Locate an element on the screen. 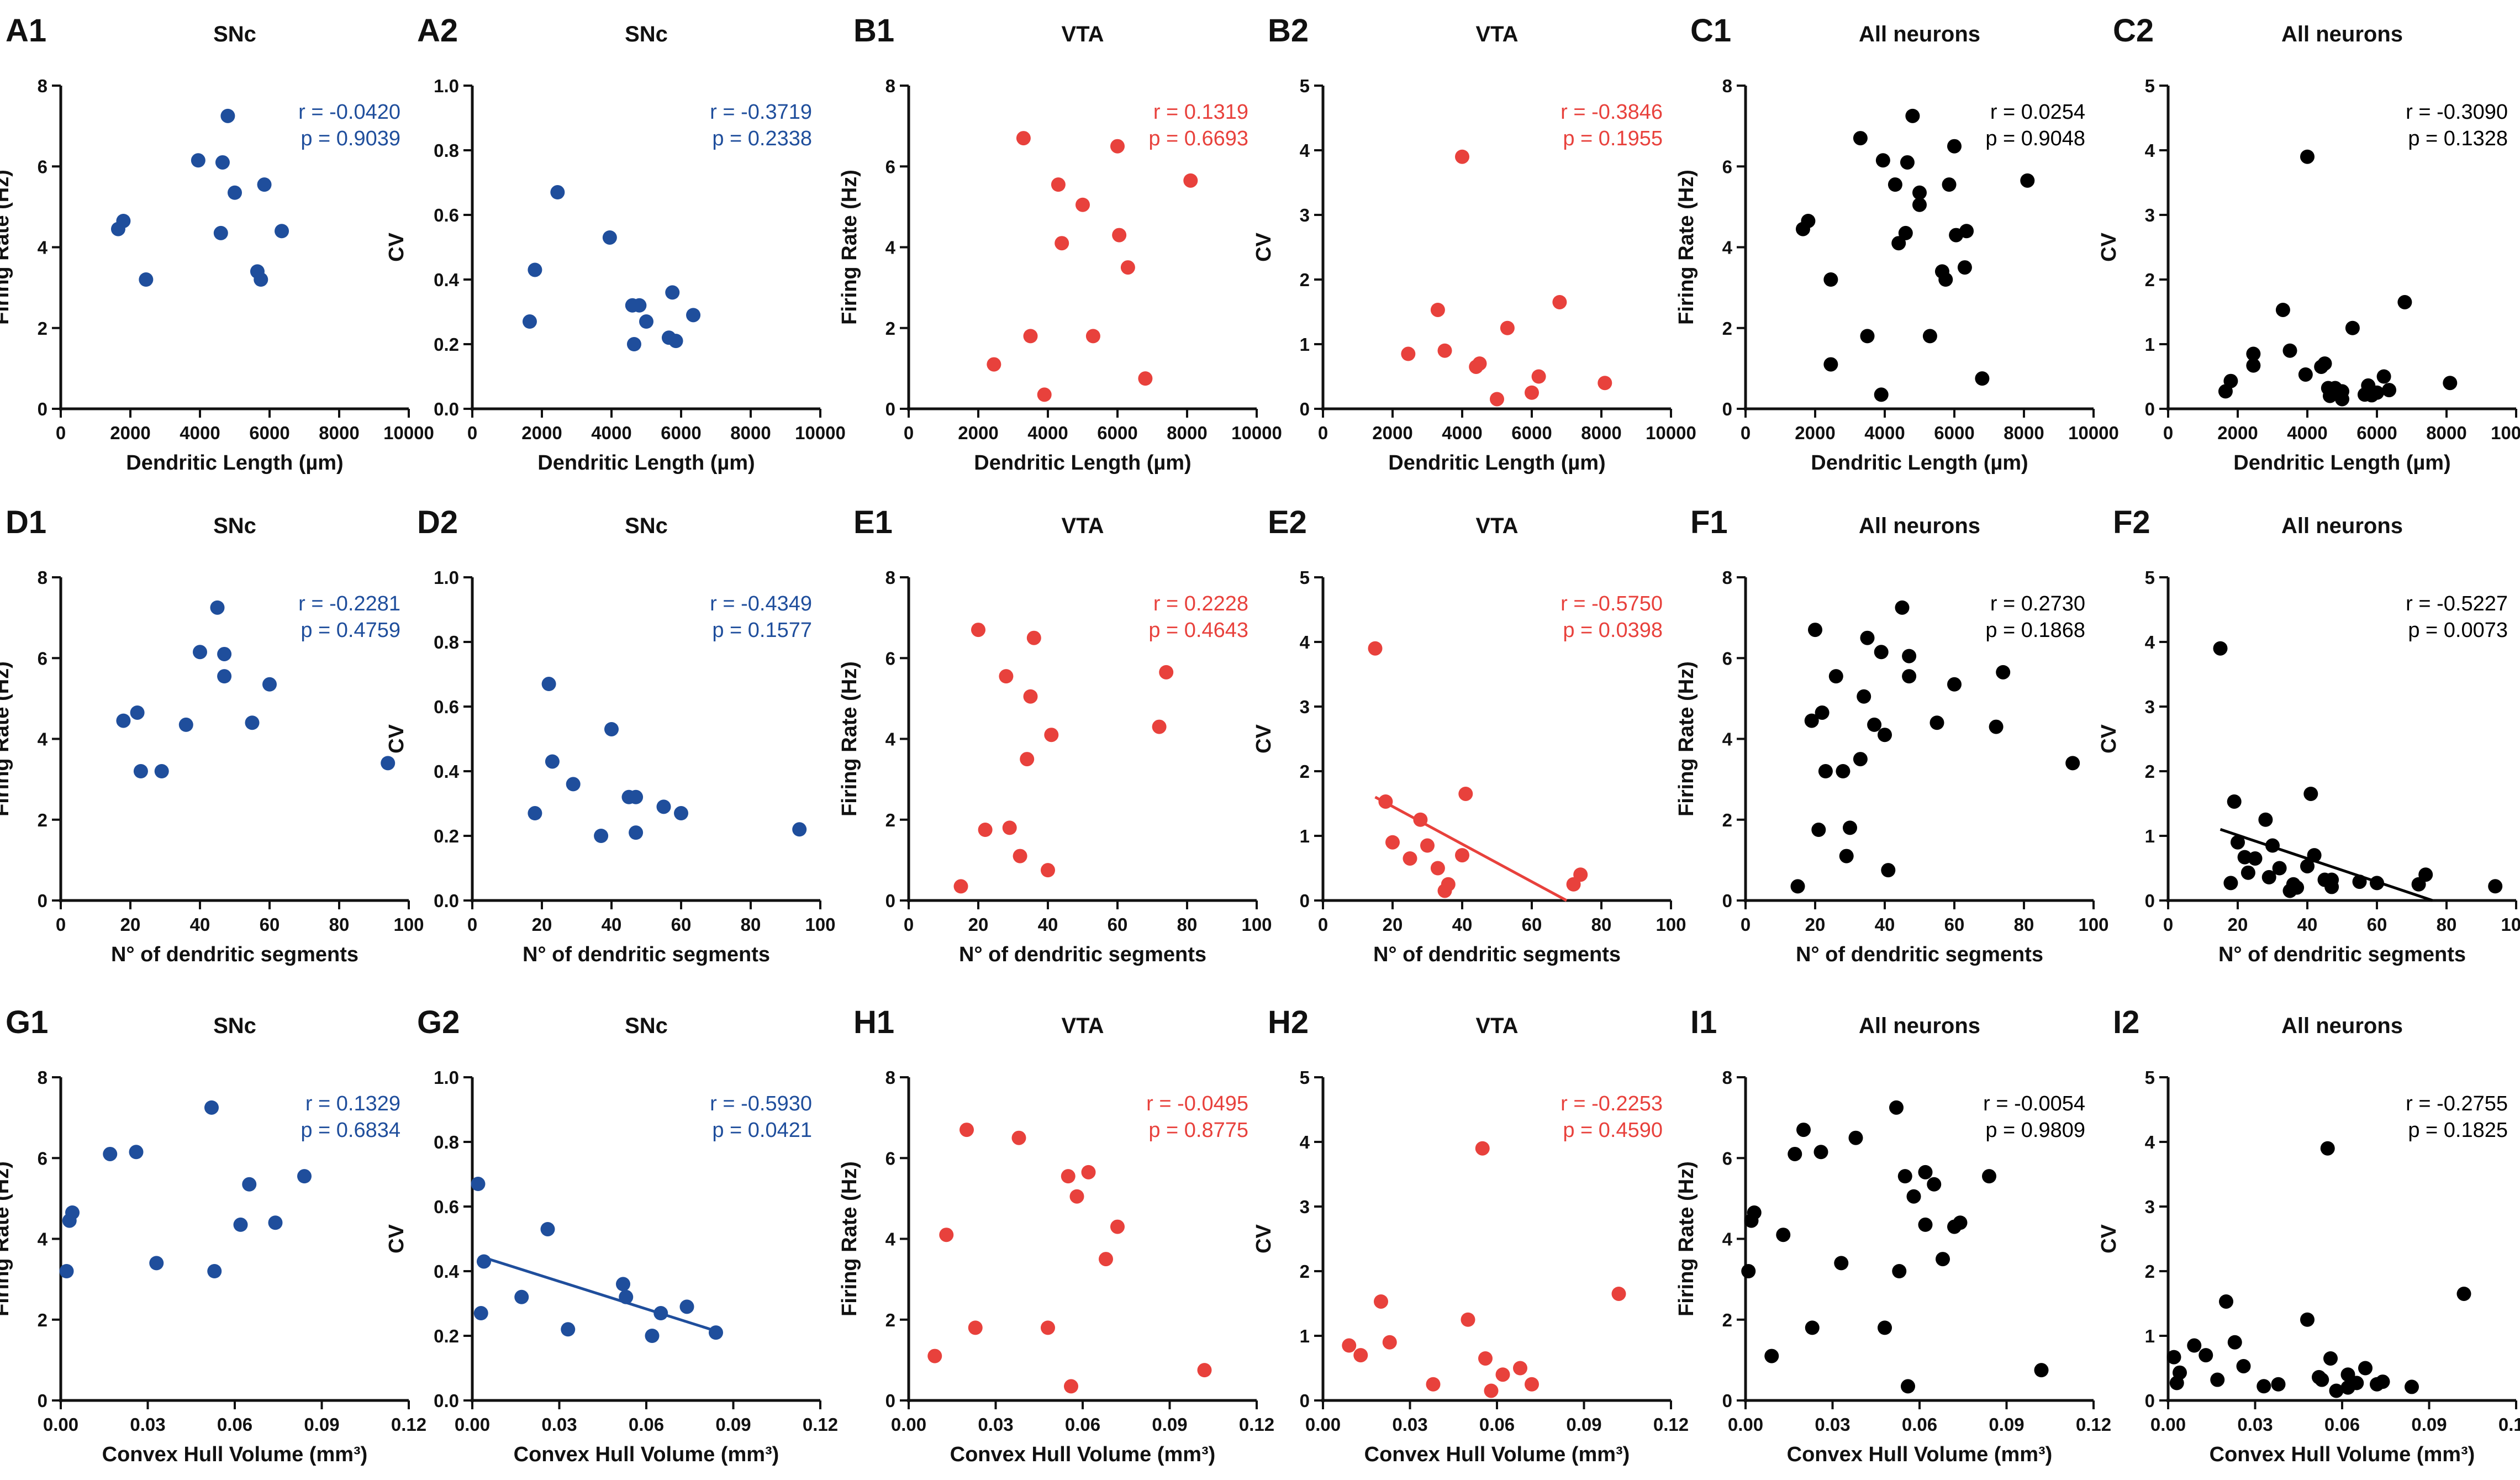 Image resolution: width=2520 pixels, height=1480 pixels. panel-label: D1 is located at coordinates (26, 522).